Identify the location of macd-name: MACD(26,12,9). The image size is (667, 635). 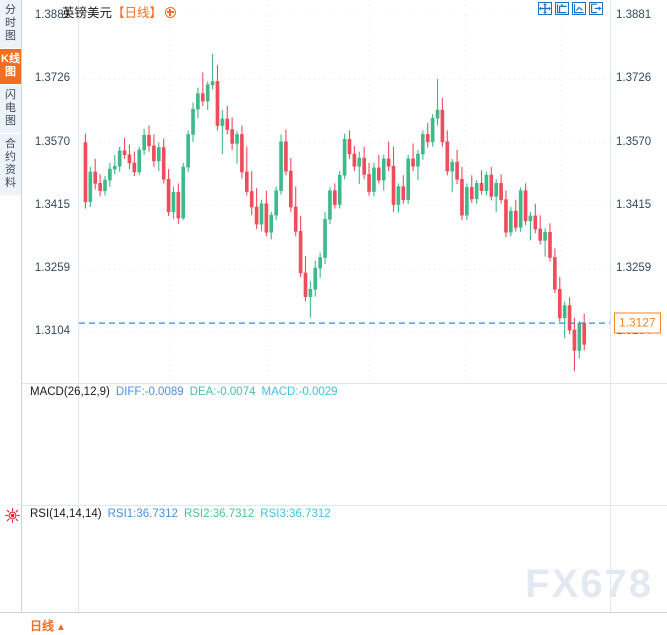
(70, 392).